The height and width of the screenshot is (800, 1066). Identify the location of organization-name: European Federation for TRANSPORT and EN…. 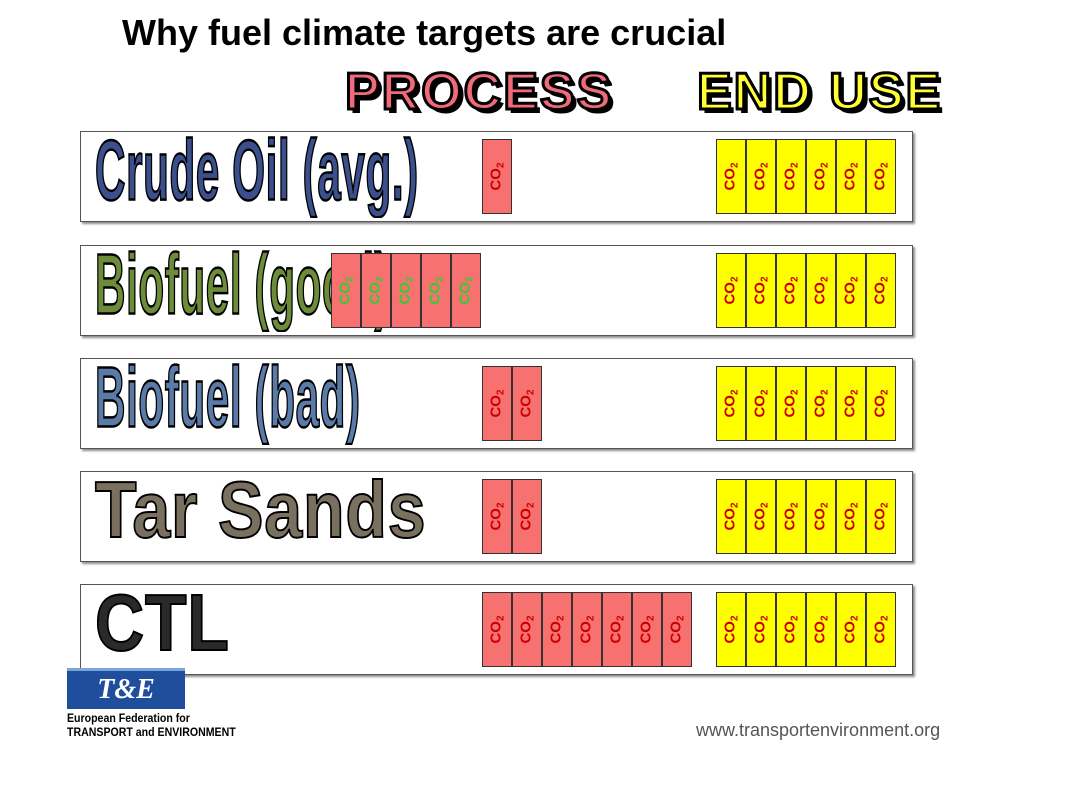
(151, 726).